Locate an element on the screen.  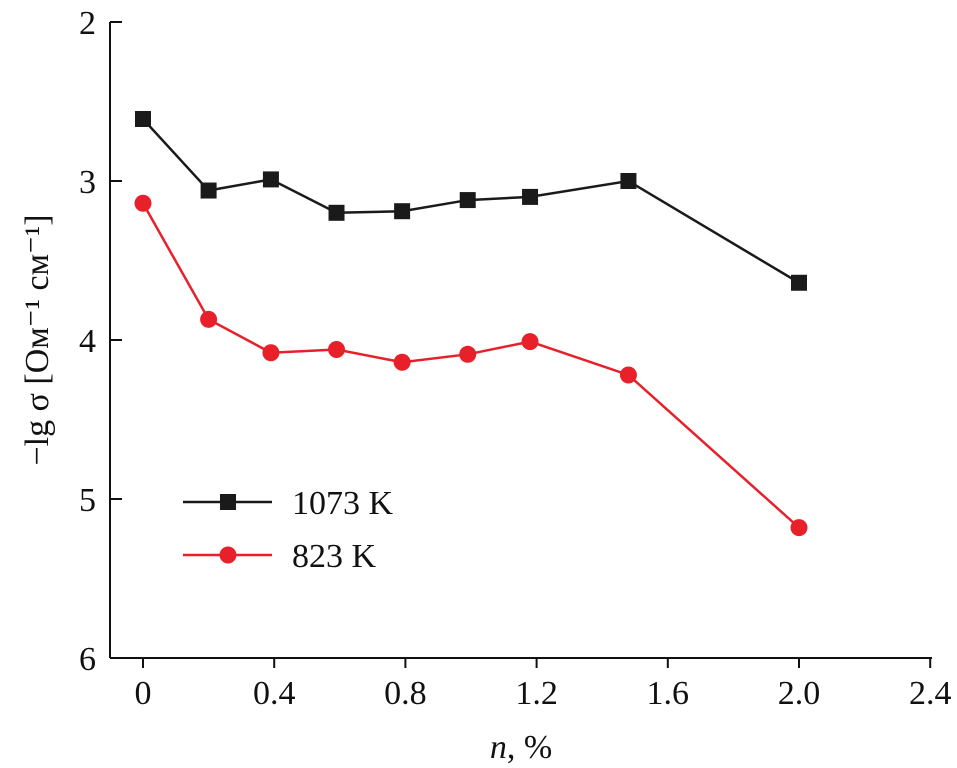
x-tick-label: 0.8 is located at coordinates (405, 693).